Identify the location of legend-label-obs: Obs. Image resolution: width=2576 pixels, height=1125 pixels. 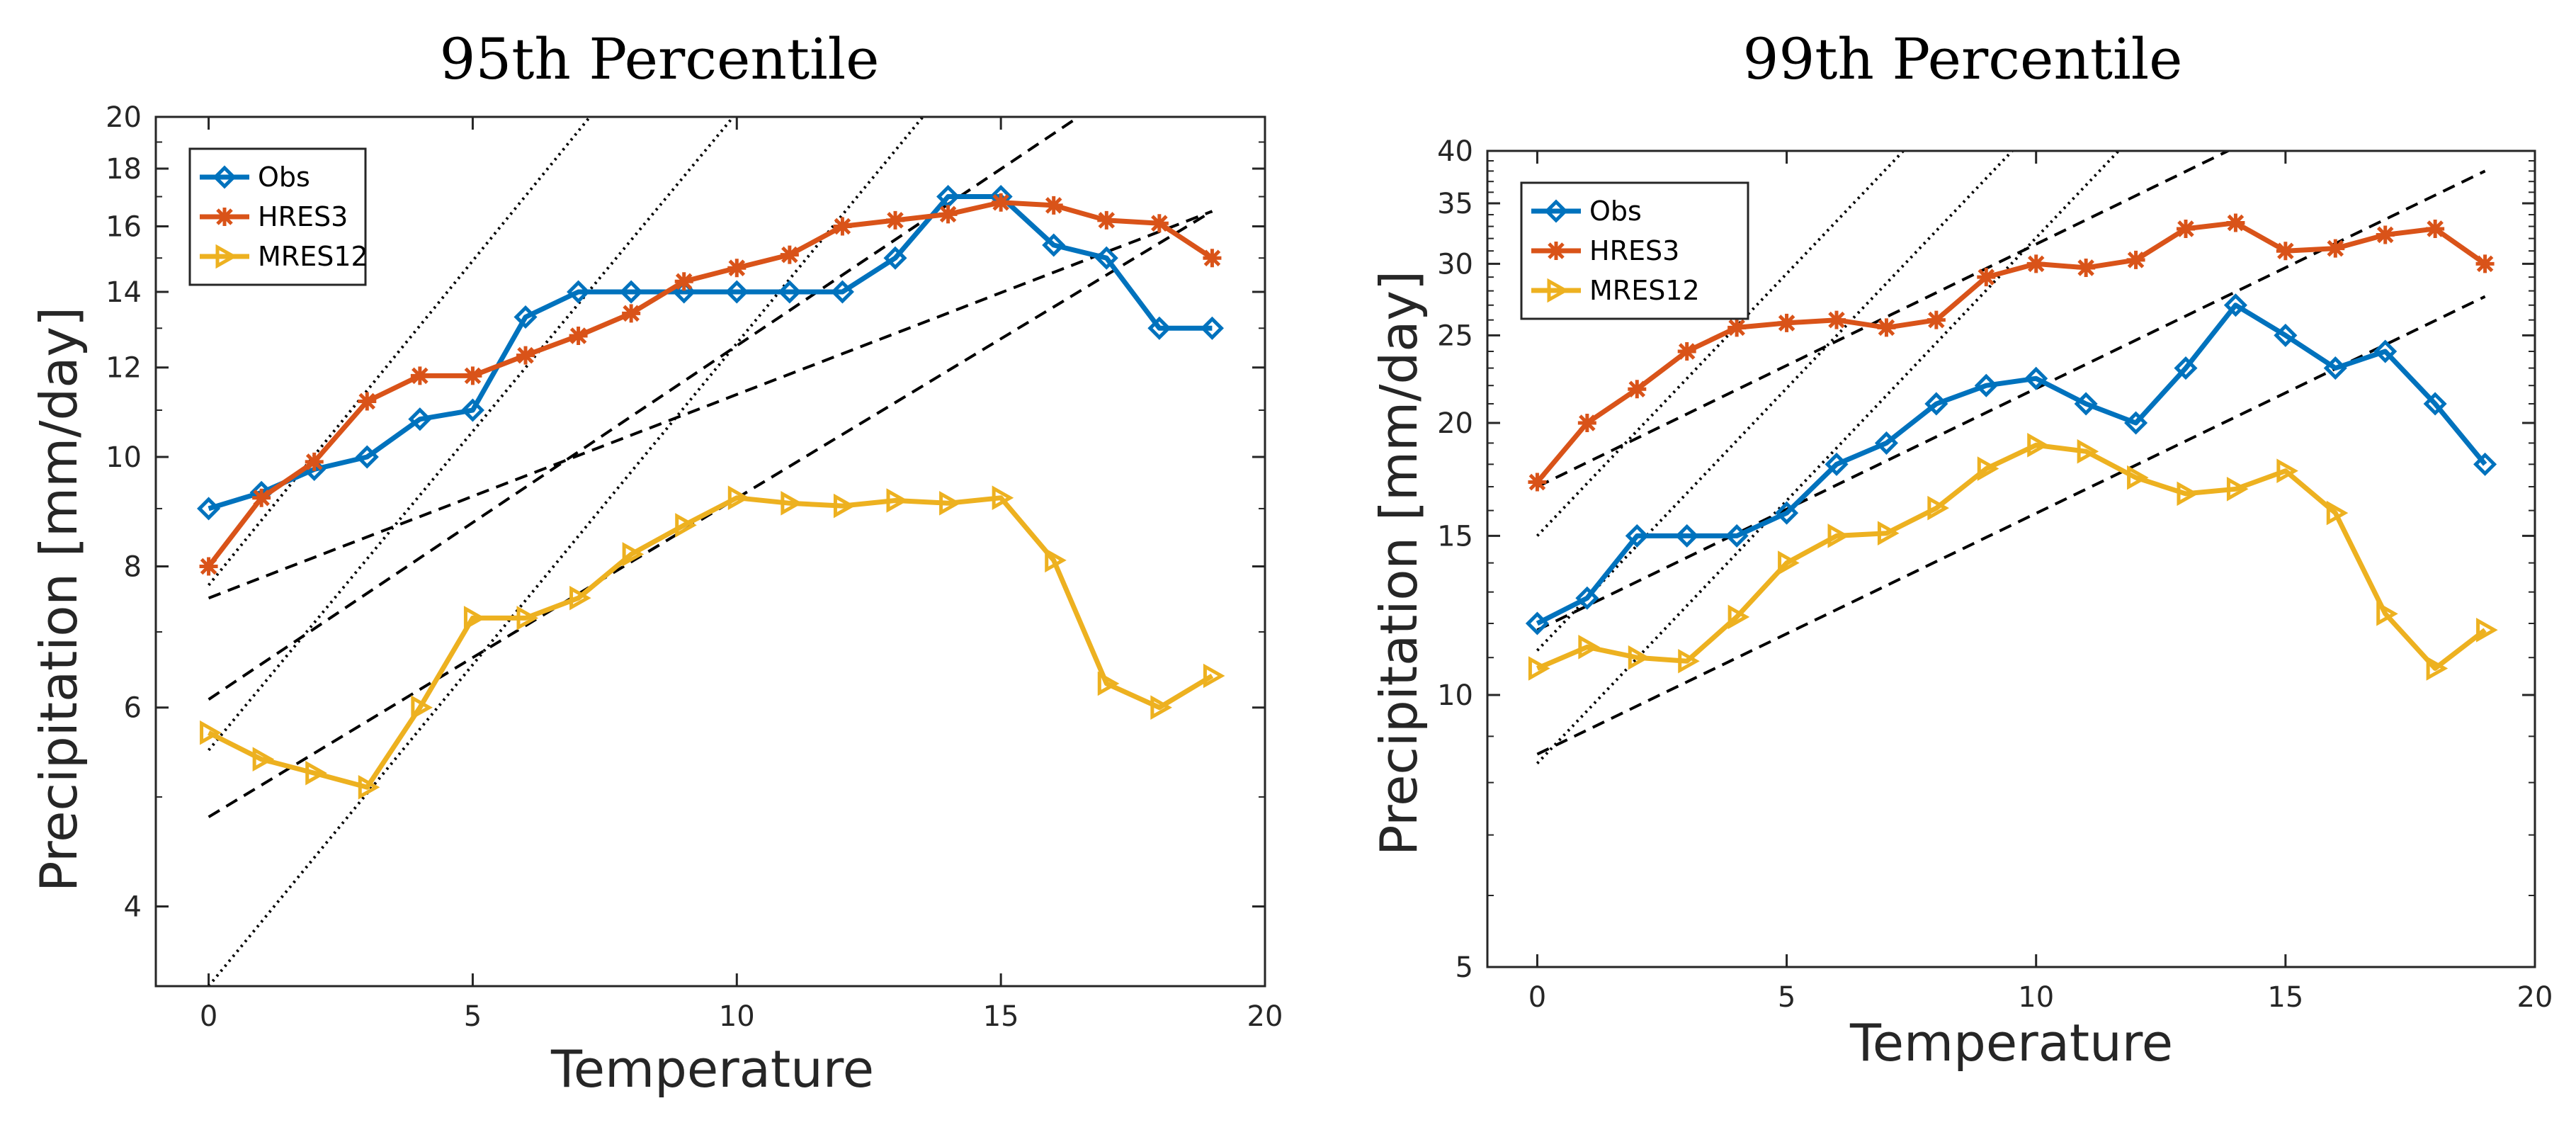
(1615, 211).